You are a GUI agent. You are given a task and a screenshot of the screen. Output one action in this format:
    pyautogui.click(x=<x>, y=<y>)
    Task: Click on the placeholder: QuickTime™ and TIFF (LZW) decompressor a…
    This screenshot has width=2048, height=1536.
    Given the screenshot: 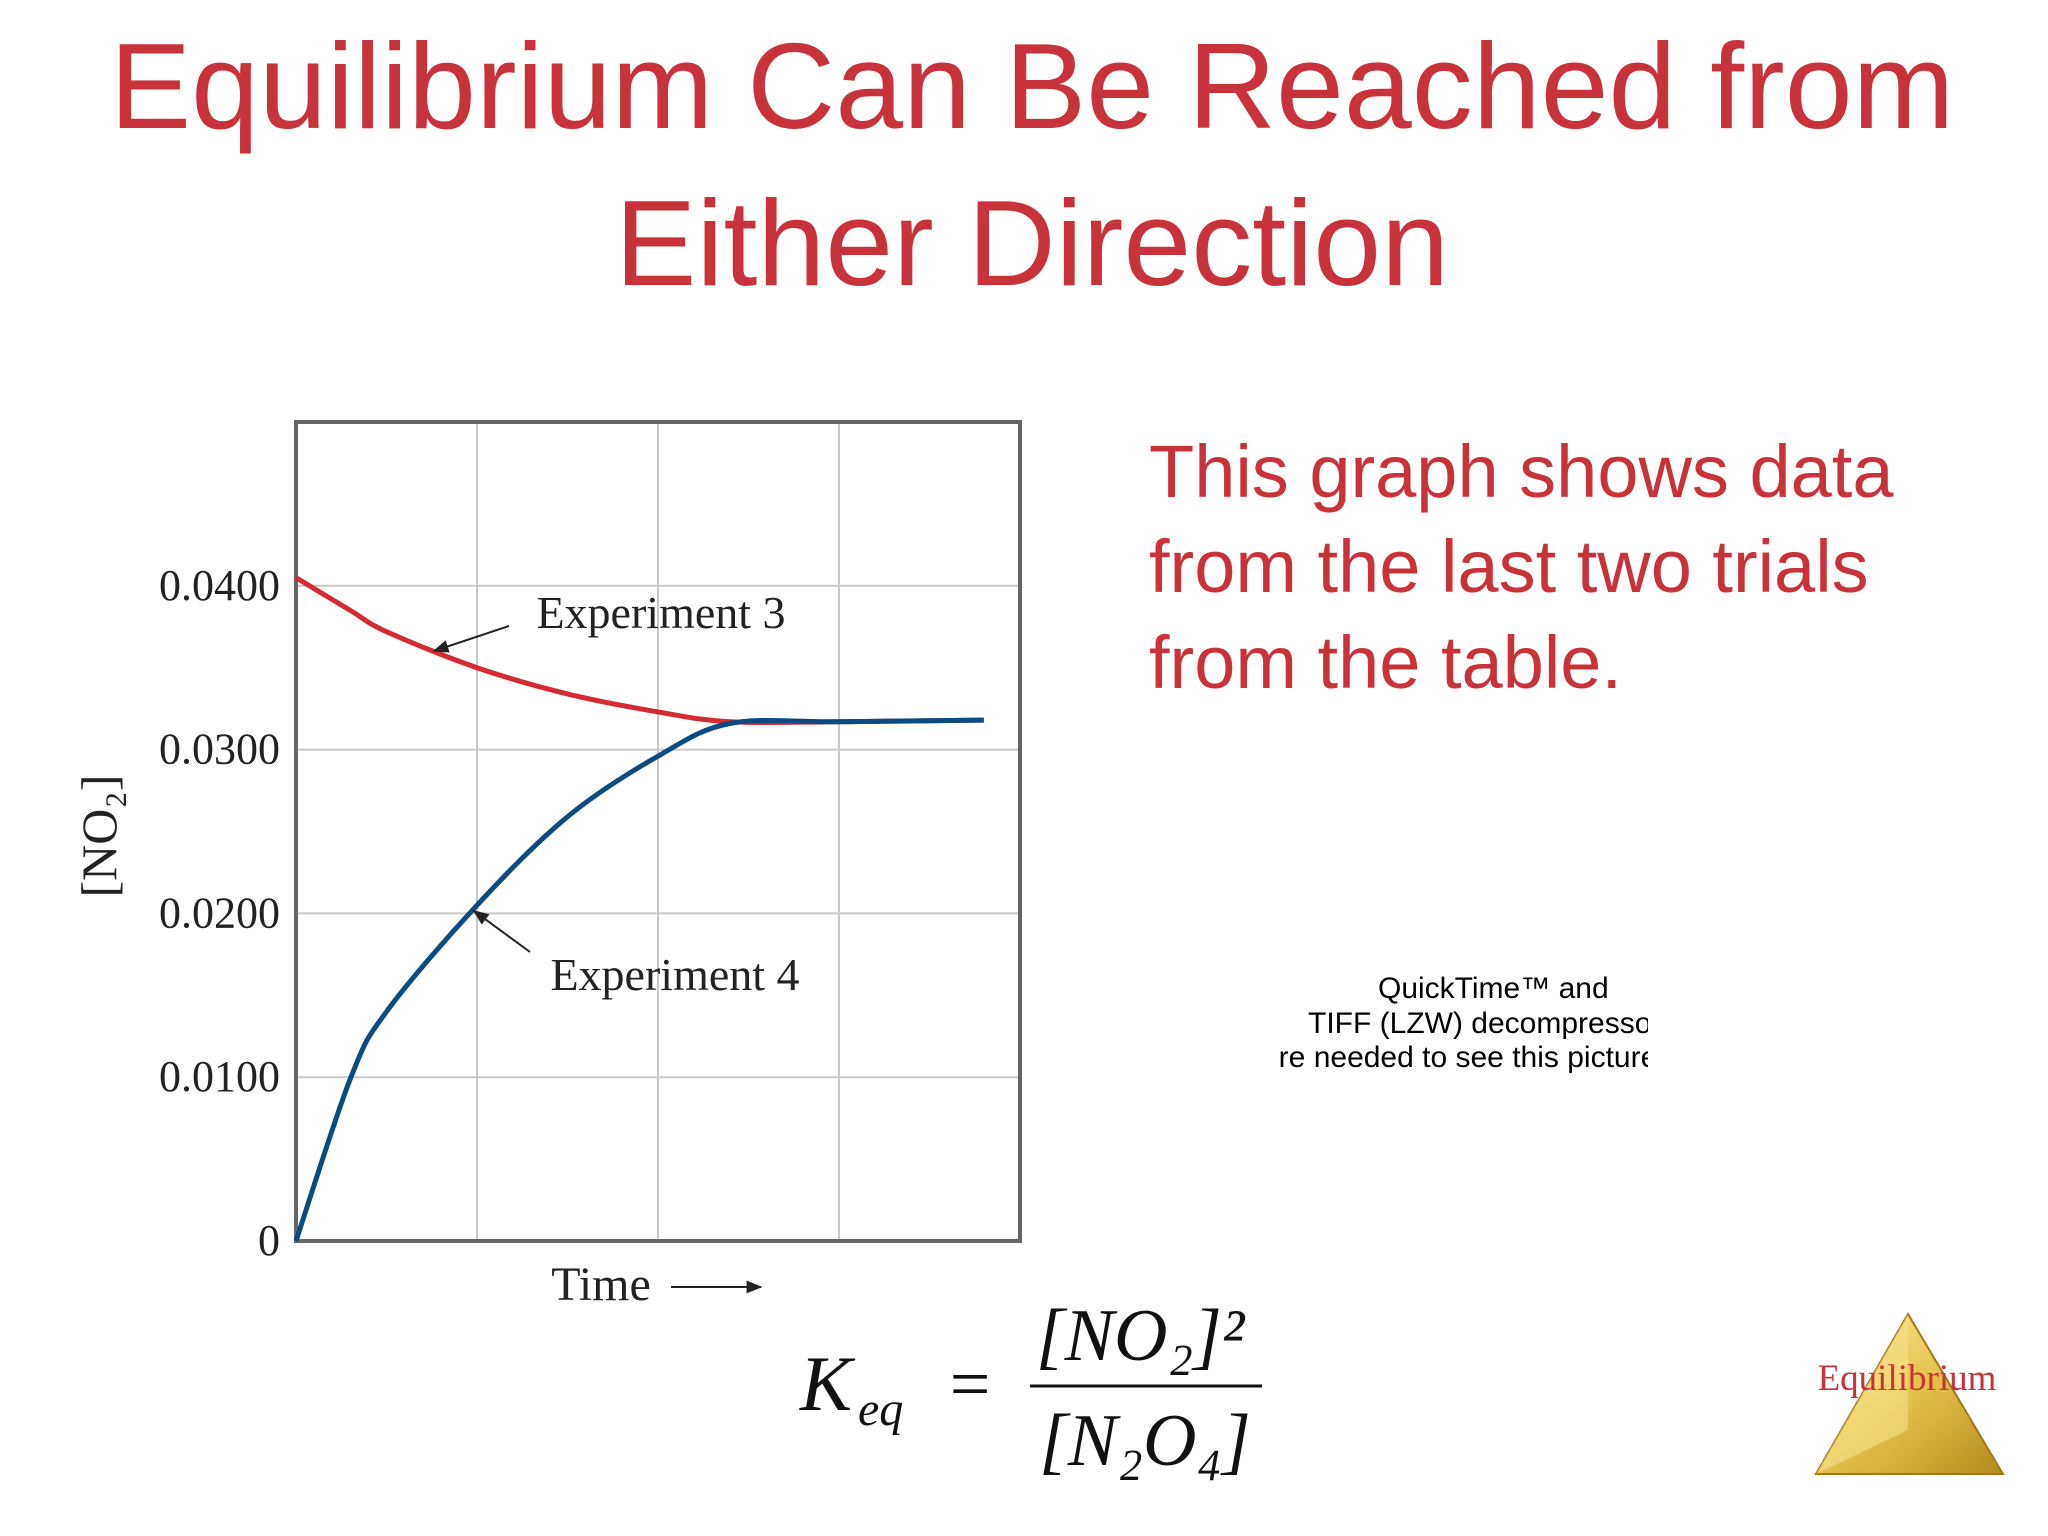 What is the action you would take?
    pyautogui.click(x=1464, y=1023)
    